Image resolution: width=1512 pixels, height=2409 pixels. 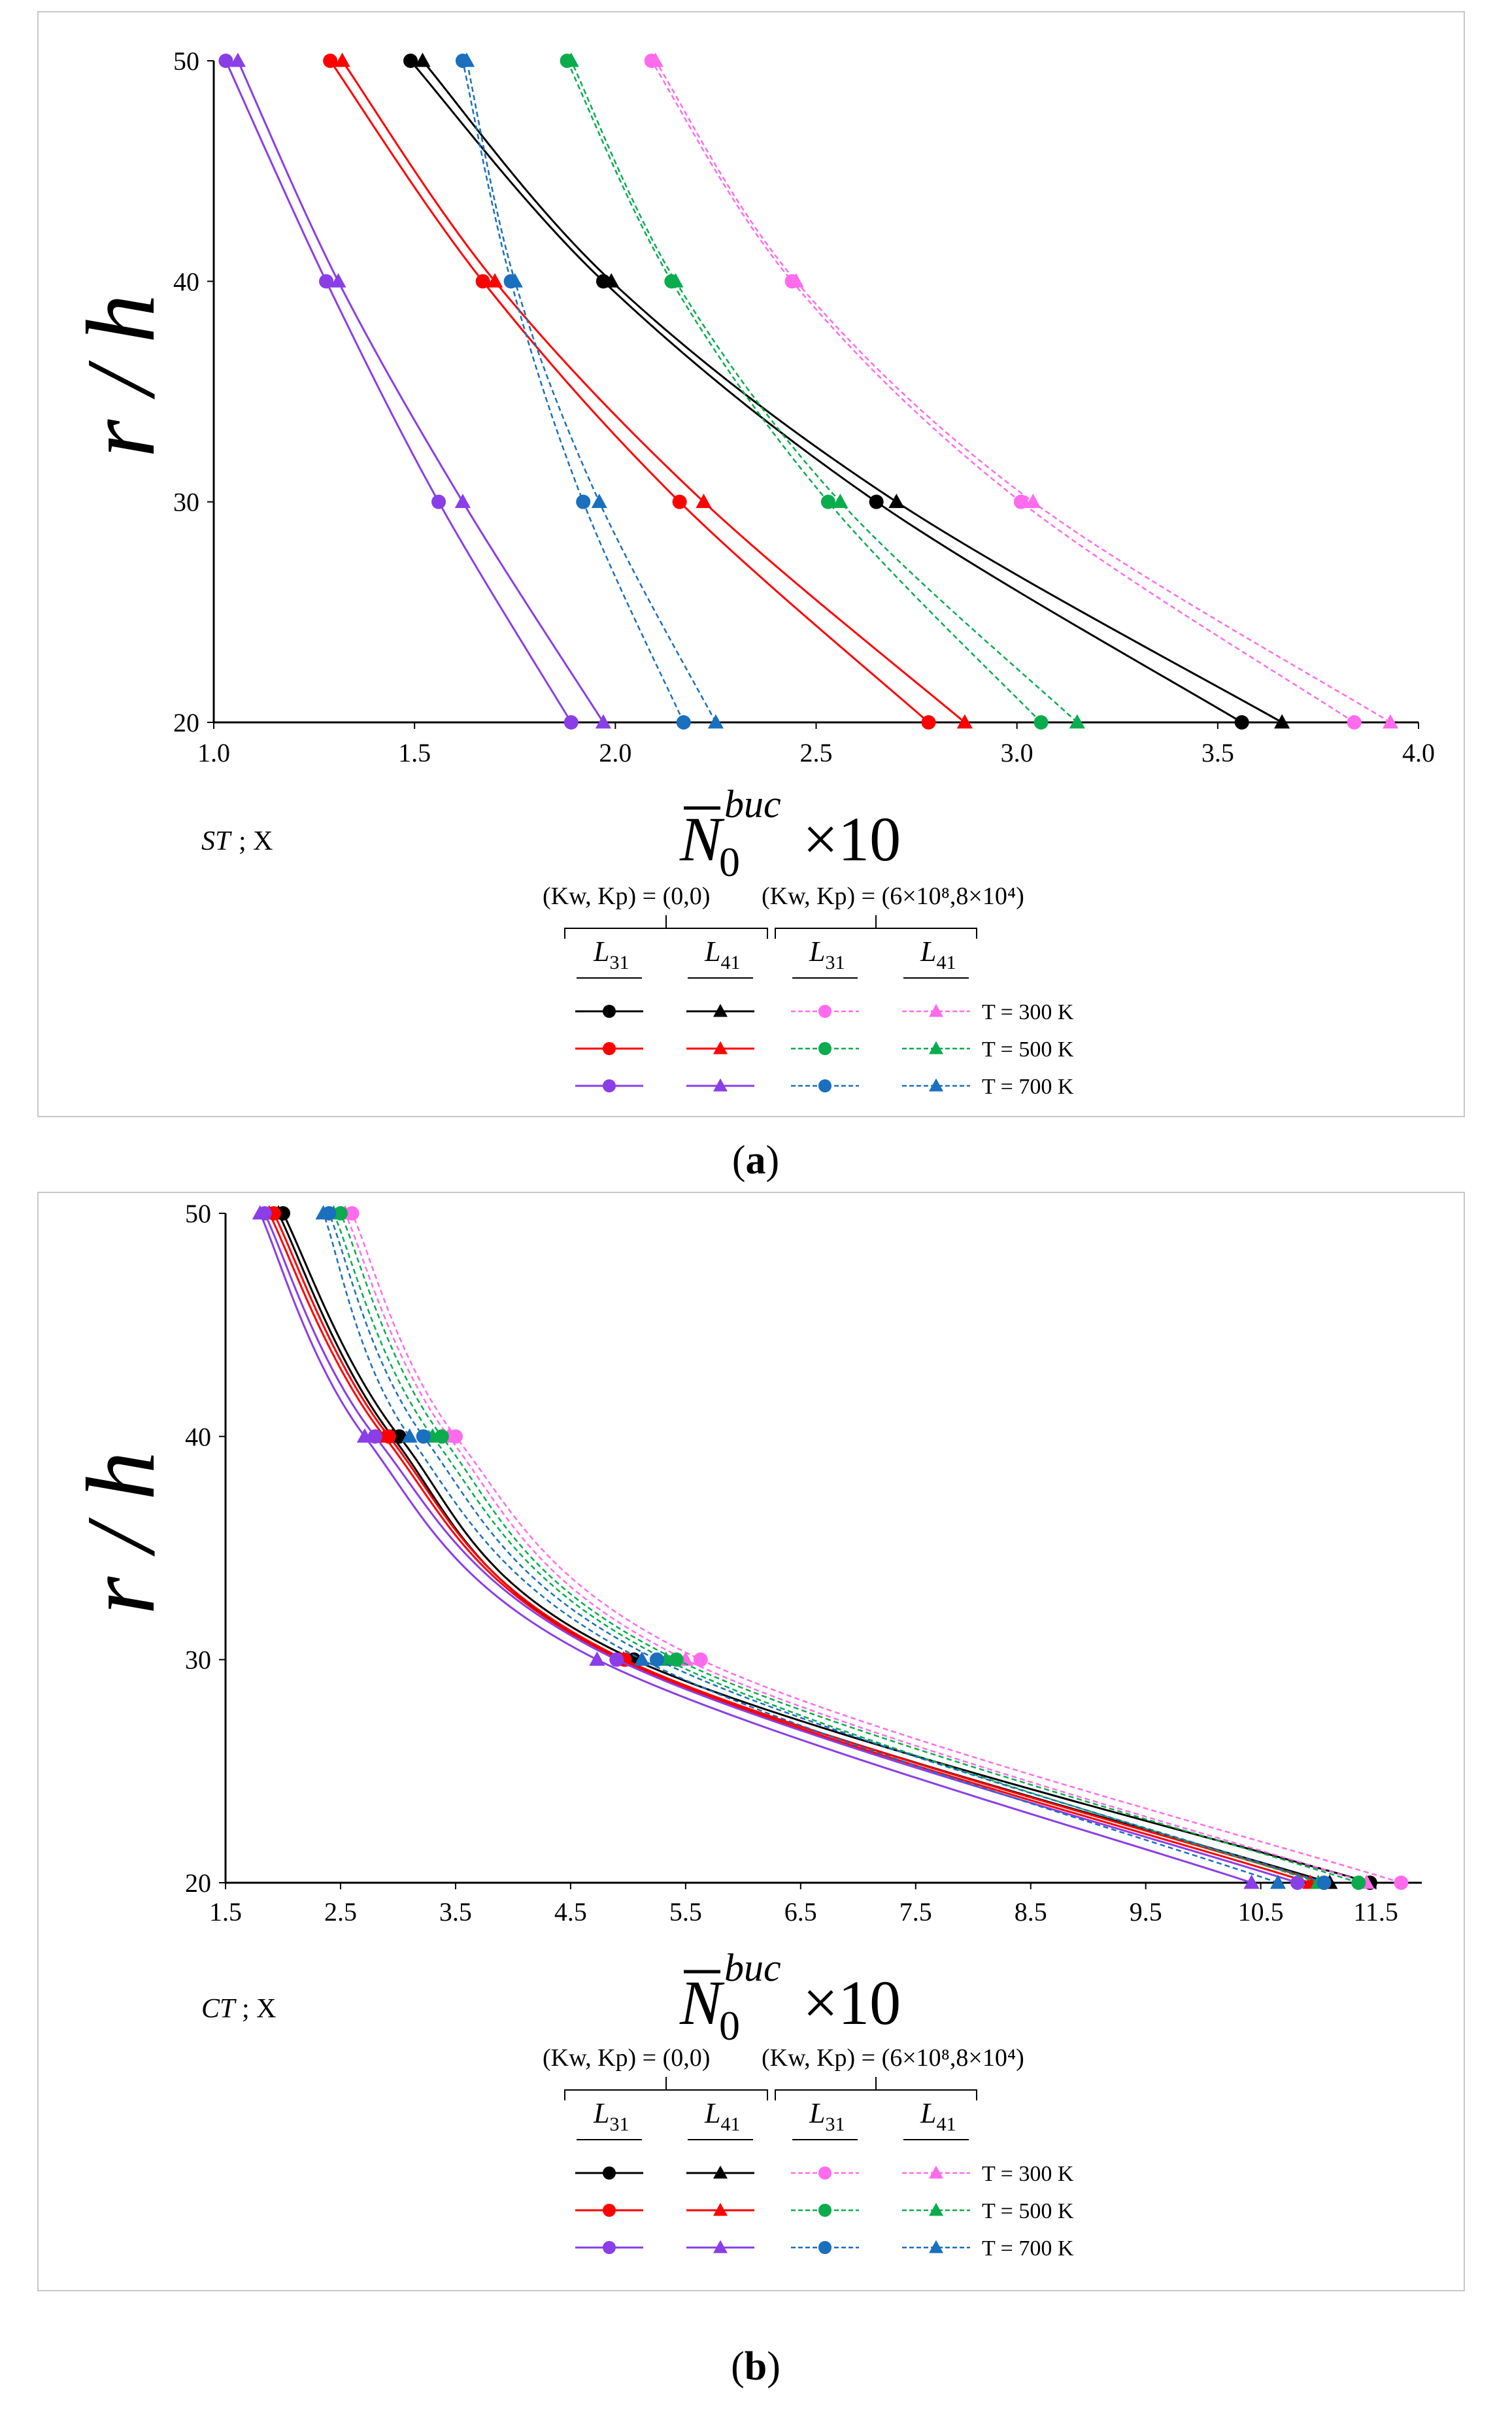 I want to click on legend-col-sub-0: 31, so click(x=619, y=962).